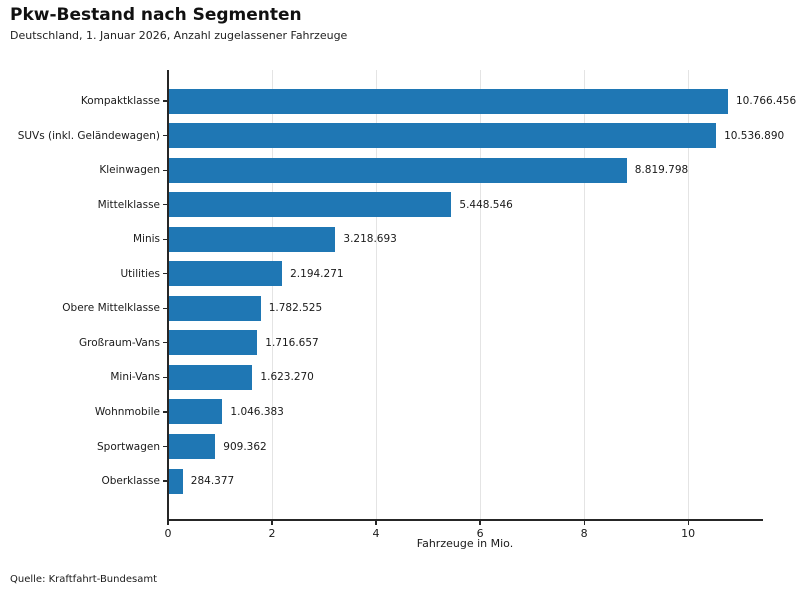 Image resolution: width=800 pixels, height=601 pixels. What do you see at coordinates (156, 15) in the screenshot?
I see `chart-title: Pkw-Bestand nach Segmenten` at bounding box center [156, 15].